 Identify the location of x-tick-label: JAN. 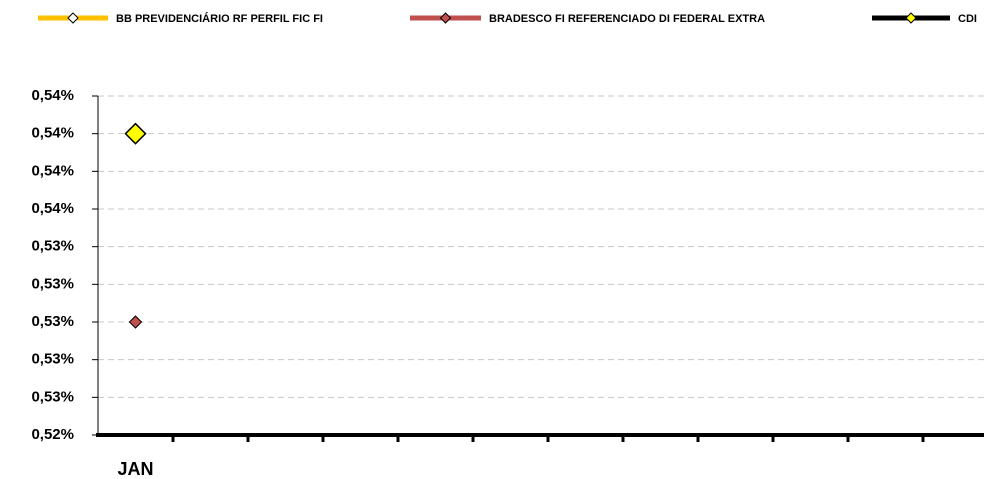
(135, 469).